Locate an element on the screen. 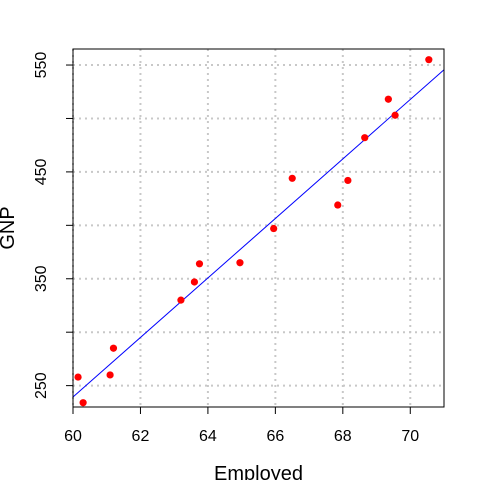 This screenshot has height=480, width=480. x-axis-title: Employed is located at coordinates (258, 471).